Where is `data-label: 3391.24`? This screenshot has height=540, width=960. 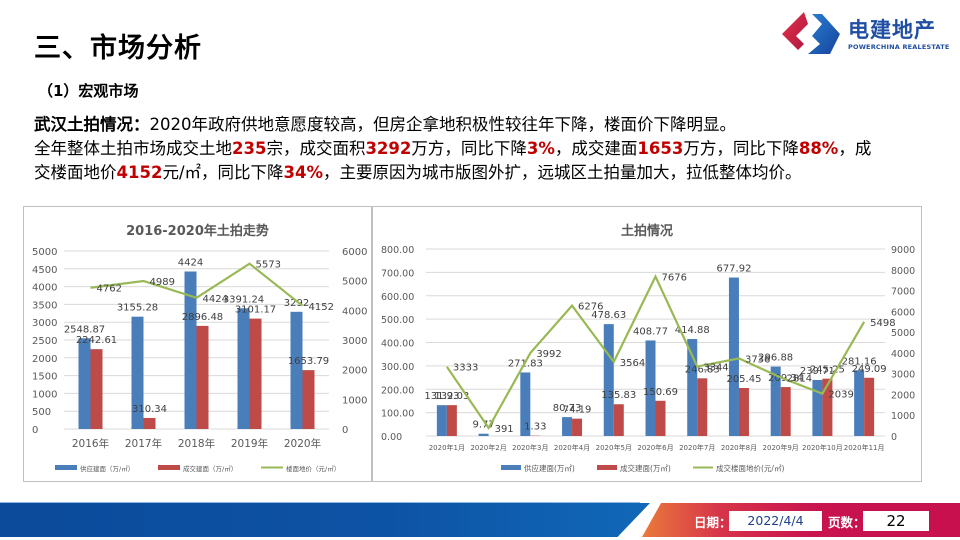
data-label: 3391.24 is located at coordinates (243, 299).